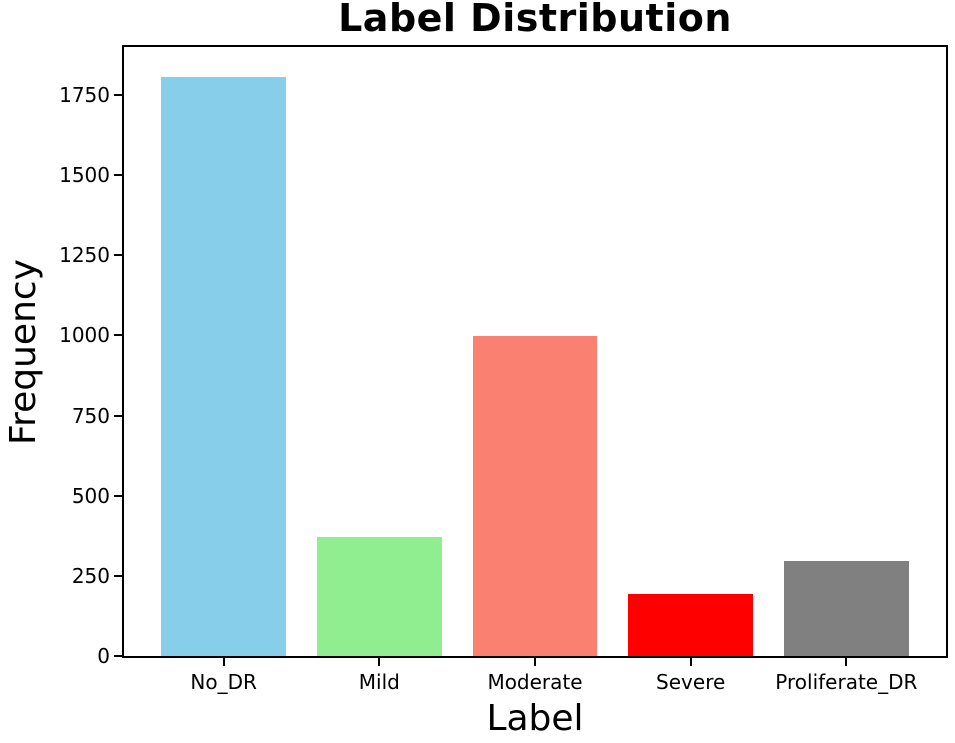 This screenshot has width=955, height=743. Describe the element at coordinates (84, 175) in the screenshot. I see `y-tick-label-1500: 1500` at that location.